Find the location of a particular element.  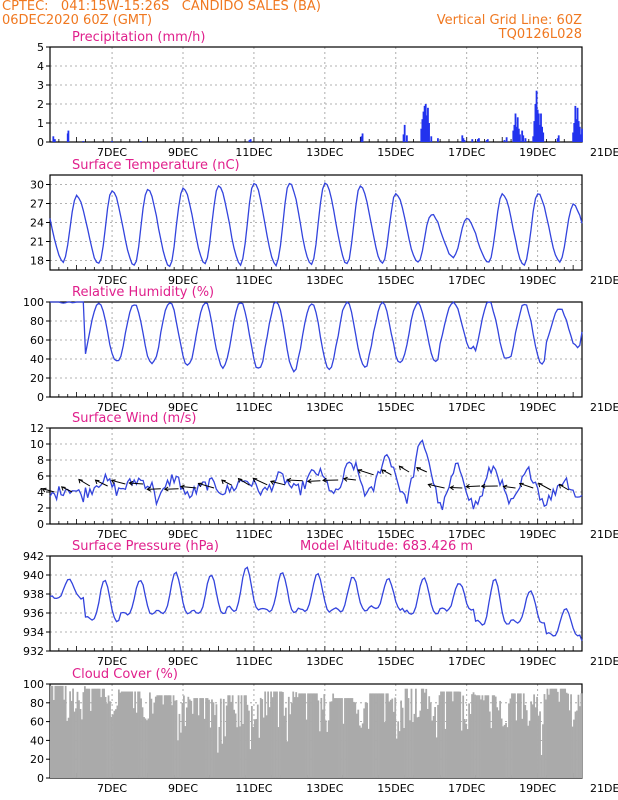

y-tick-label: 40 is located at coordinates (37, 359).